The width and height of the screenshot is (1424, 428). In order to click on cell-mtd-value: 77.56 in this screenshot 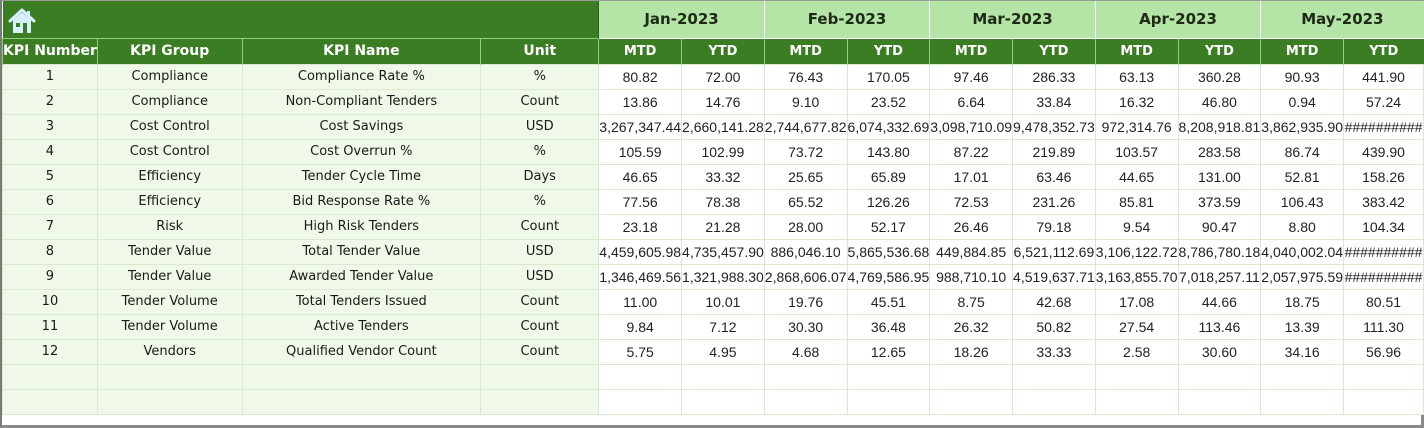, I will do `click(640, 201)`.